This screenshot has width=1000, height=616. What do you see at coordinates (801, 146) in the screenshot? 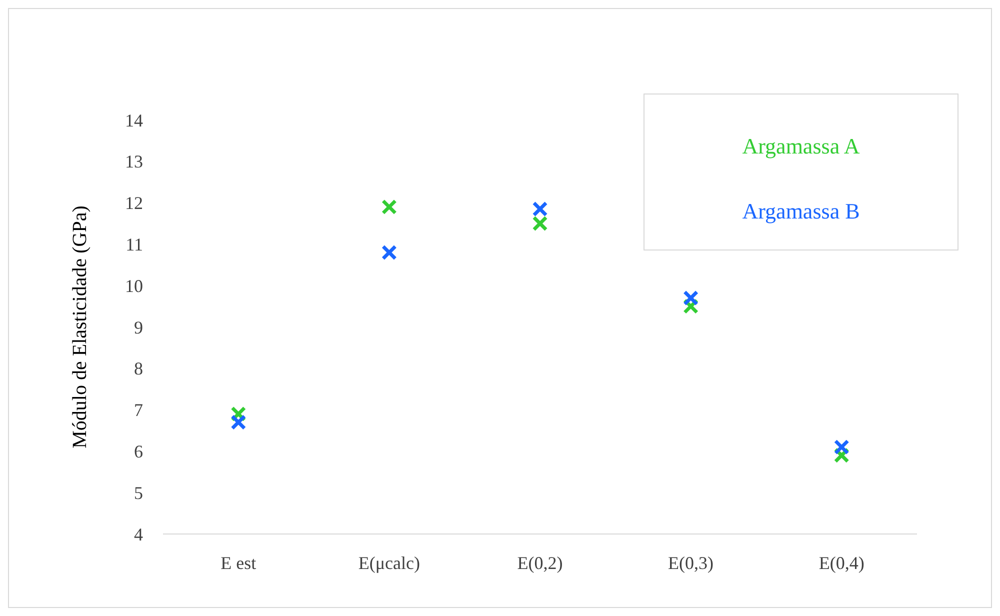
I see `text: Argamassa A` at bounding box center [801, 146].